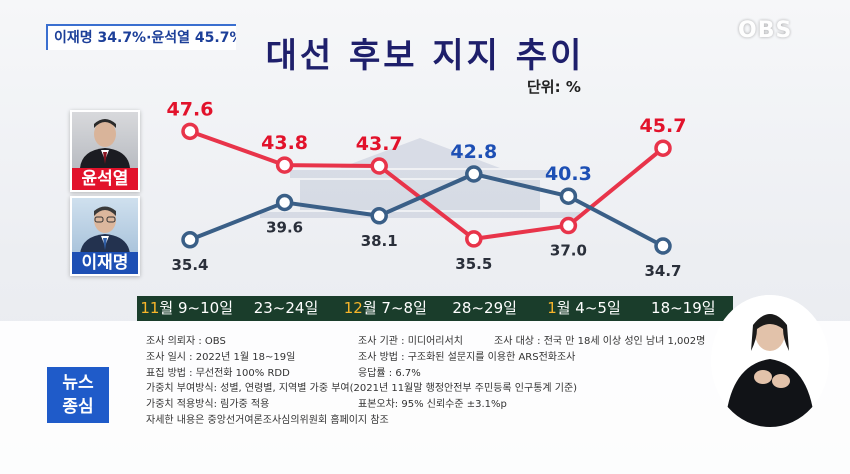 The image size is (850, 474). I want to click on data-label: 35.4, so click(189, 265).